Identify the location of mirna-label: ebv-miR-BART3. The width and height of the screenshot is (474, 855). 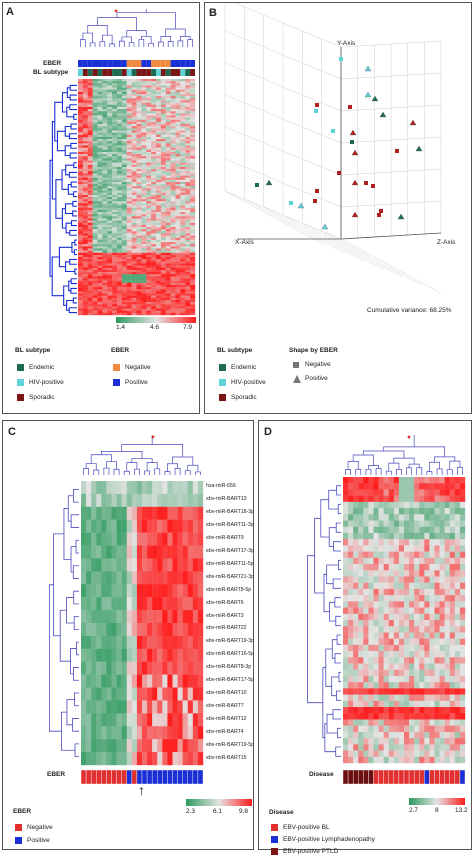
(225, 615).